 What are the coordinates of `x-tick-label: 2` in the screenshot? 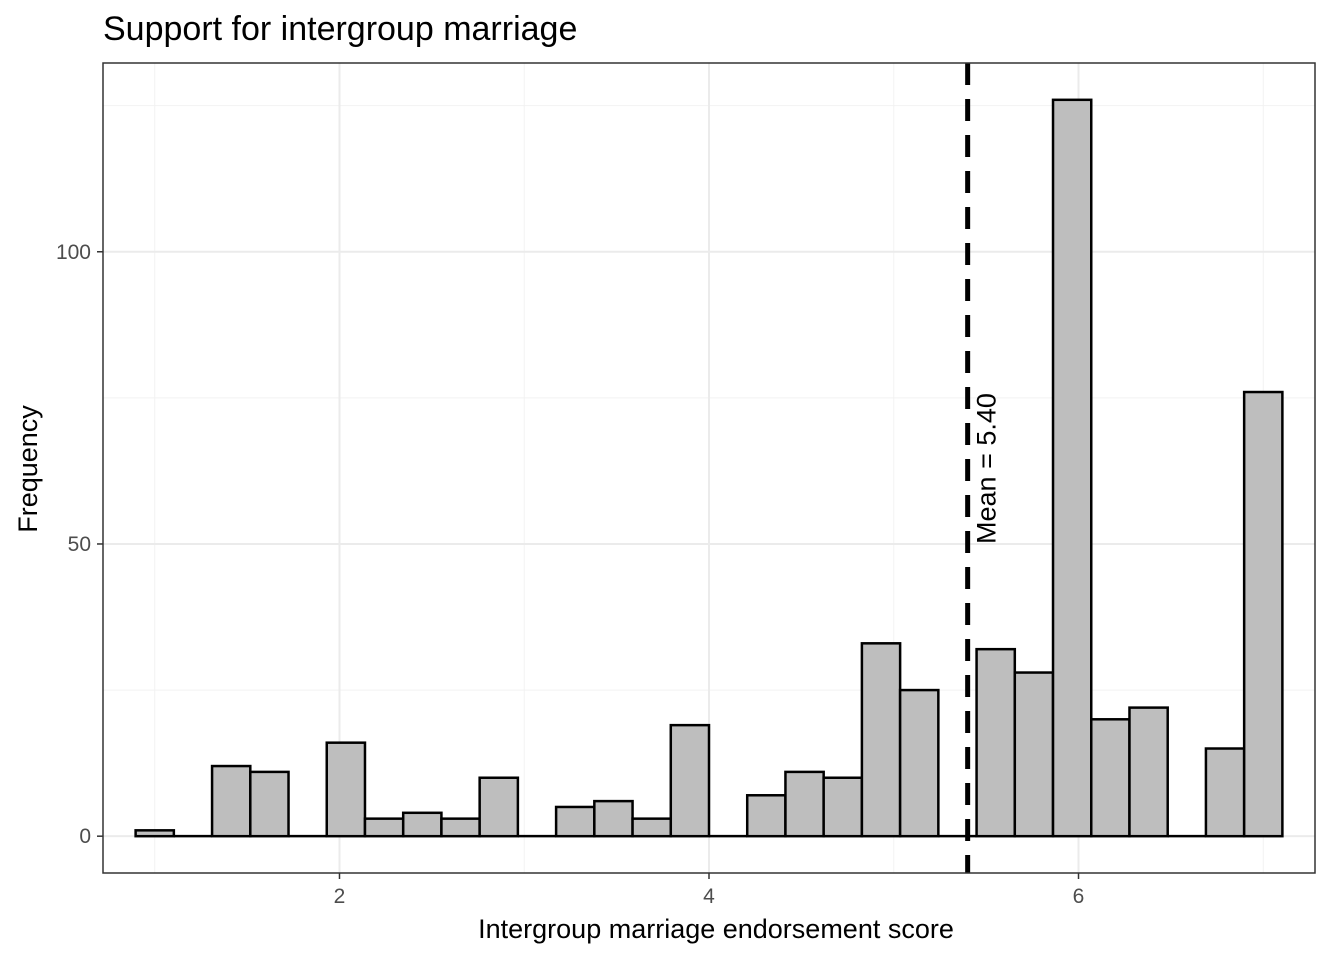 It's located at (340, 896).